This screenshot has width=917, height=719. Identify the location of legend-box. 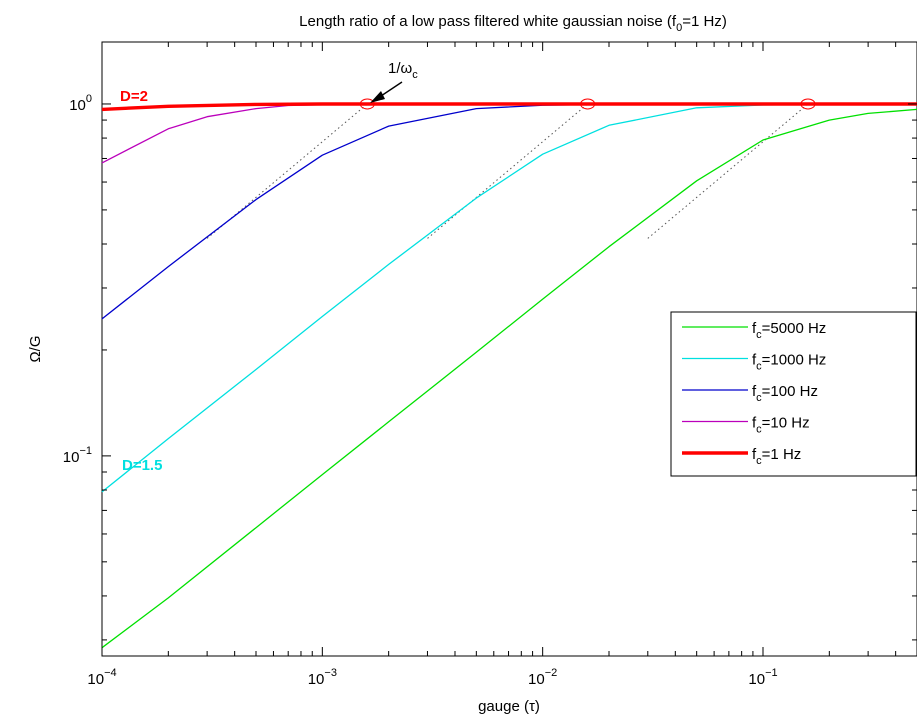
(793, 394).